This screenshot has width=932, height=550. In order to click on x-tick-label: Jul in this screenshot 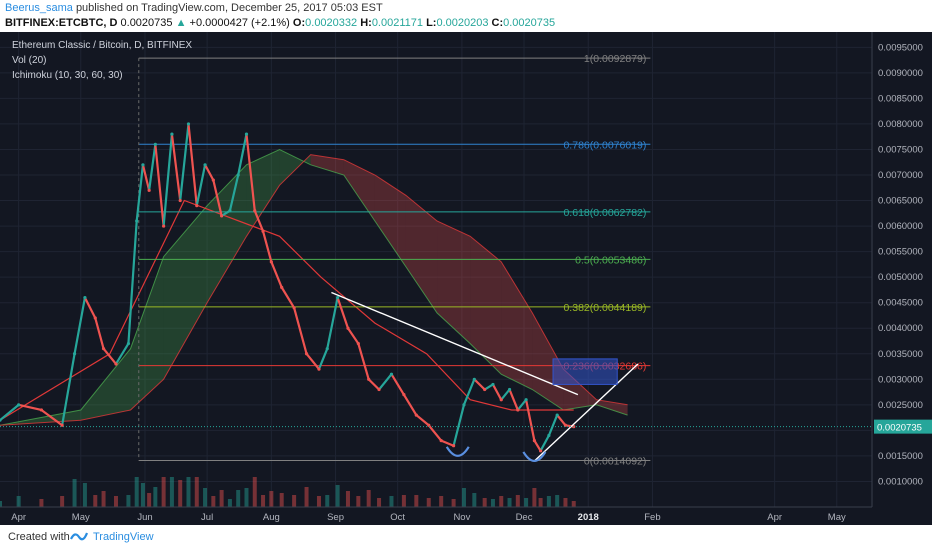, I will do `click(207, 517)`.